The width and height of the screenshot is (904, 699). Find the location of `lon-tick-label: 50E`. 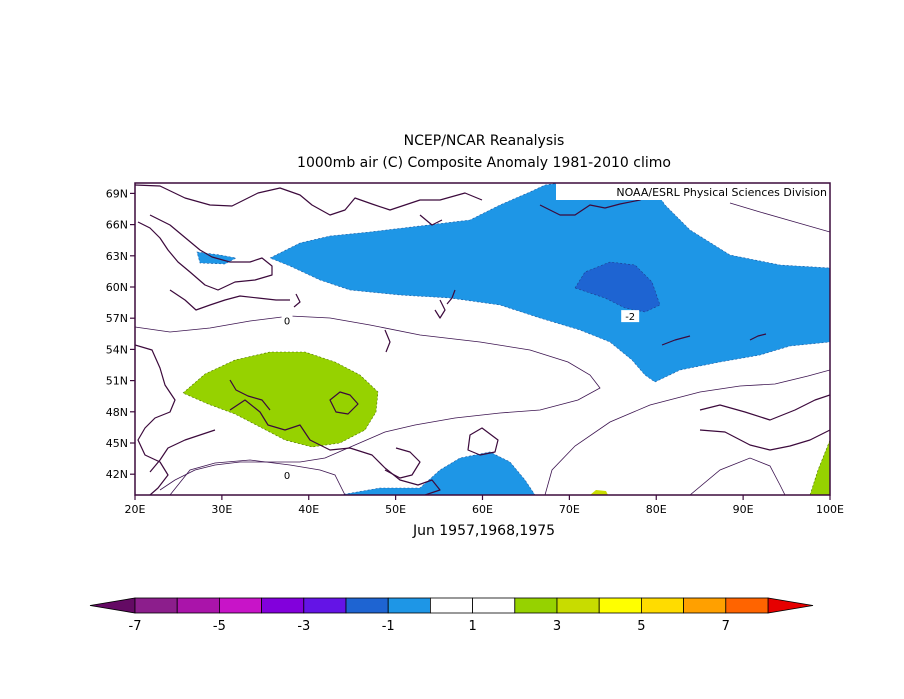

lon-tick-label: 50E is located at coordinates (395, 509).